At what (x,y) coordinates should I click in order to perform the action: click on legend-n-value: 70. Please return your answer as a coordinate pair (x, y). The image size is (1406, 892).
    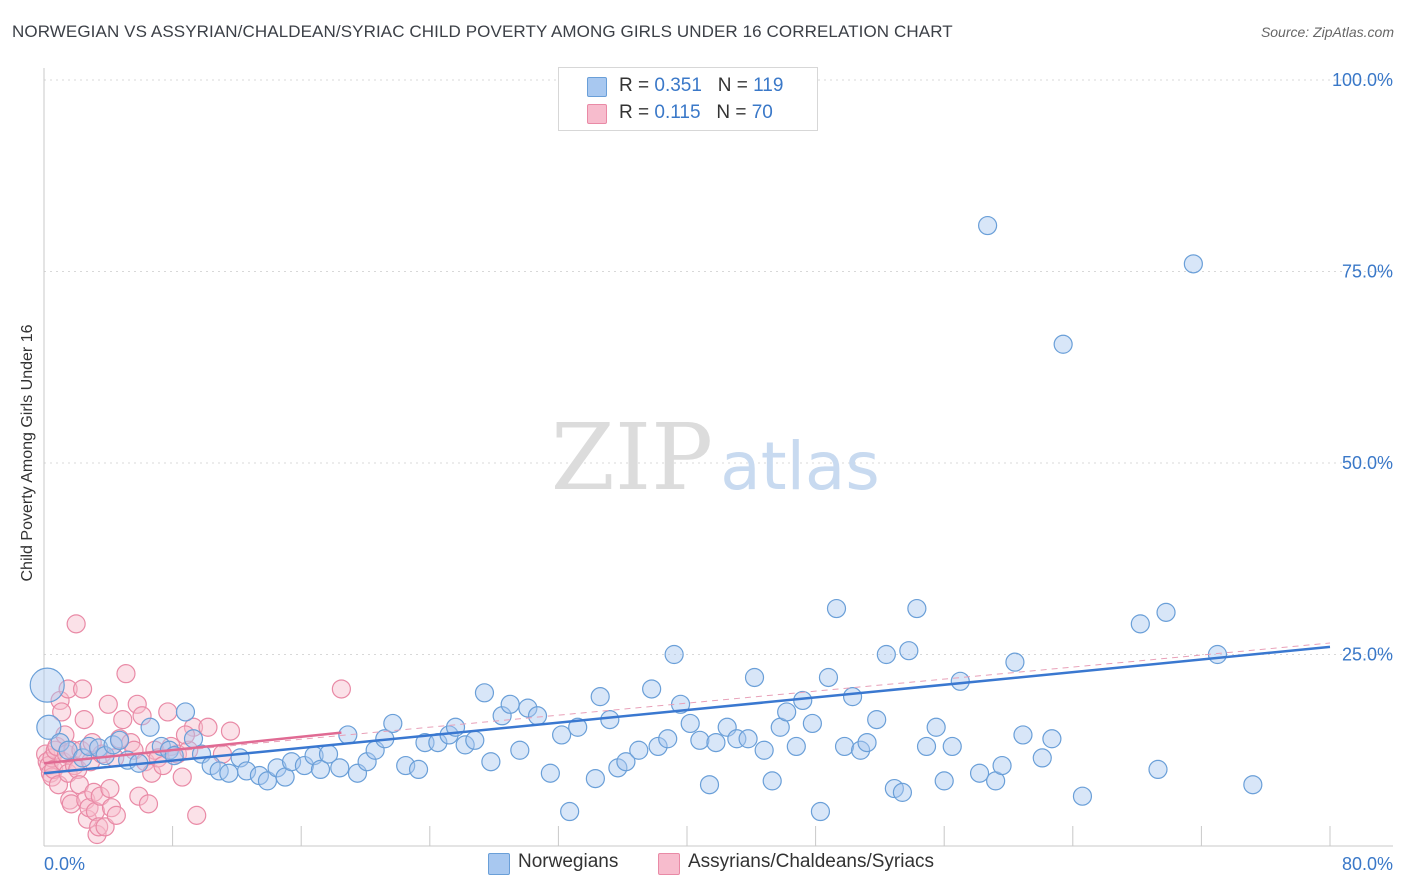
    Looking at the image, I should click on (762, 112).